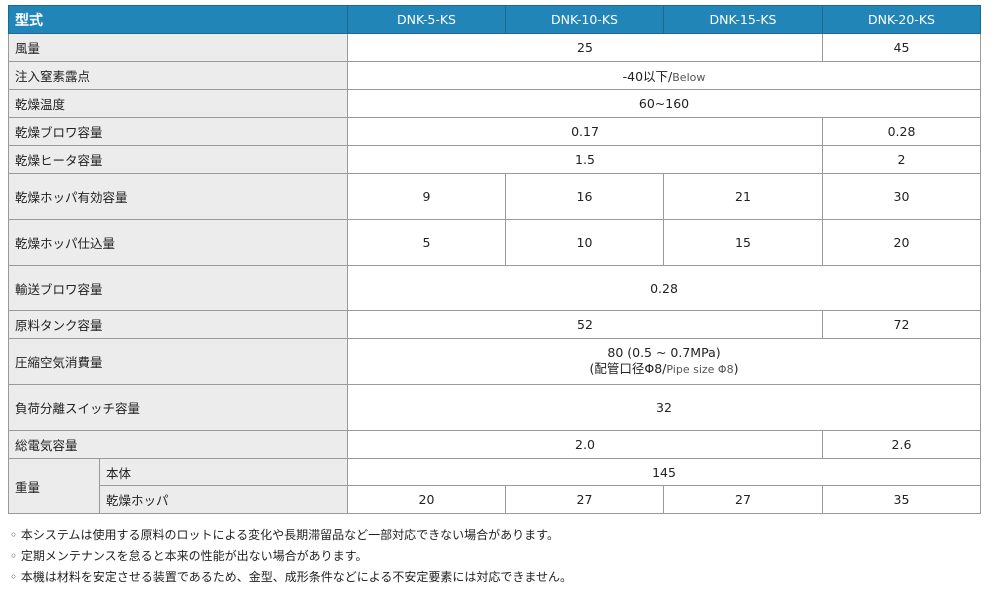 This screenshot has width=995, height=590. I want to click on row-label: 重量, so click(54, 486).